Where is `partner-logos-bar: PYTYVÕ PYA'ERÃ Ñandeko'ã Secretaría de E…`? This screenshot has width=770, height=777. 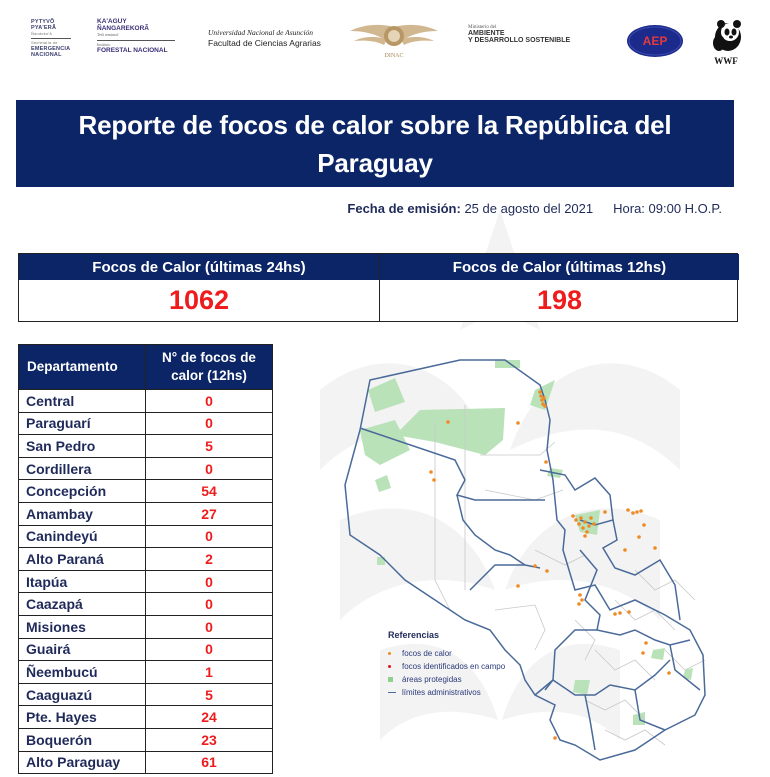
partner-logos-bar: PYTYVÕ PYA'ERÃ Ñandeko'ã Secretaría de E… is located at coordinates (385, 40).